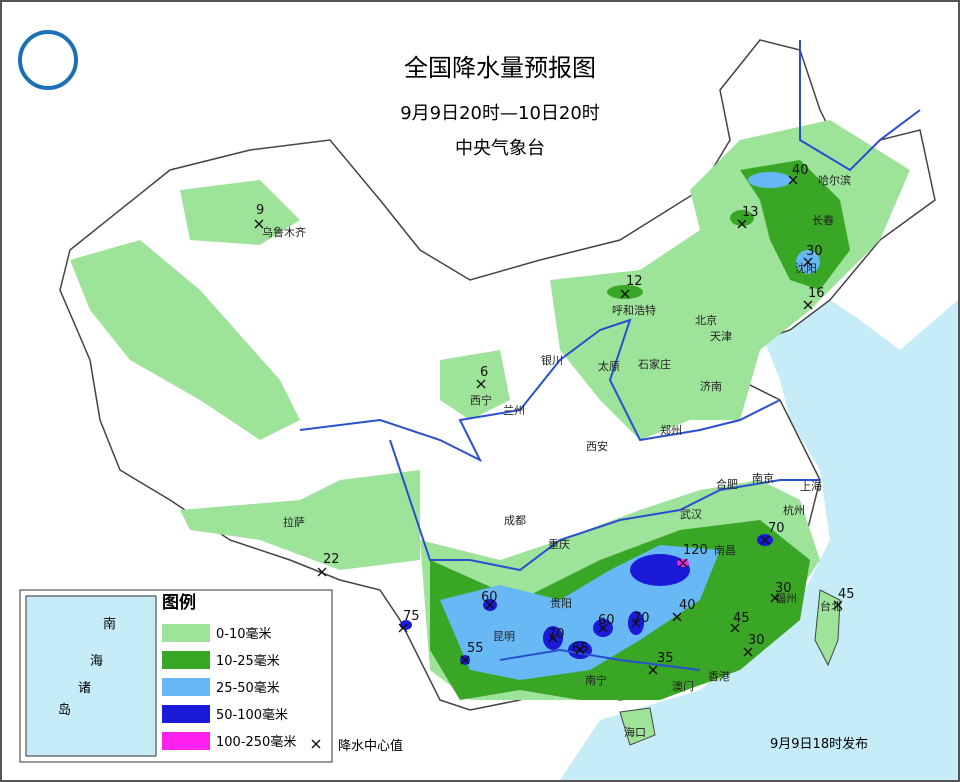 Image resolution: width=960 pixels, height=782 pixels. What do you see at coordinates (831, 606) in the screenshot?
I see `city-label: 台北` at bounding box center [831, 606].